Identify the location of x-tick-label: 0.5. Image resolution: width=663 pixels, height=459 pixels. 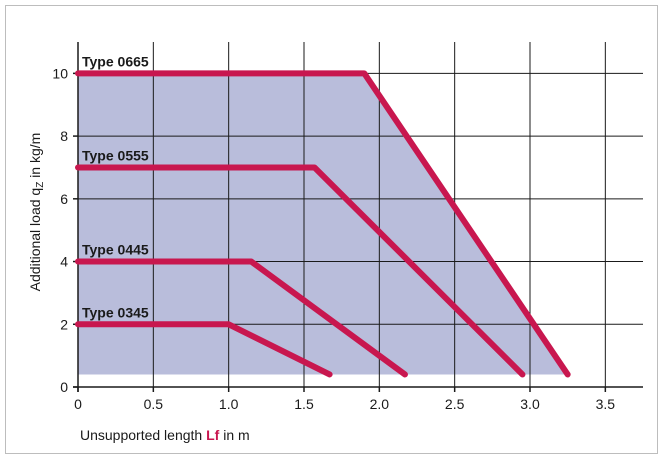
(154, 404).